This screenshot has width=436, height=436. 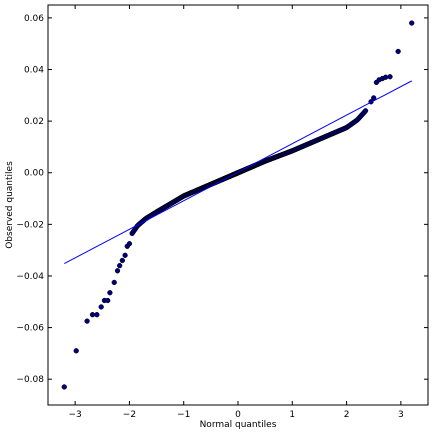 I want to click on x-tick-label: 1, so click(x=292, y=415).